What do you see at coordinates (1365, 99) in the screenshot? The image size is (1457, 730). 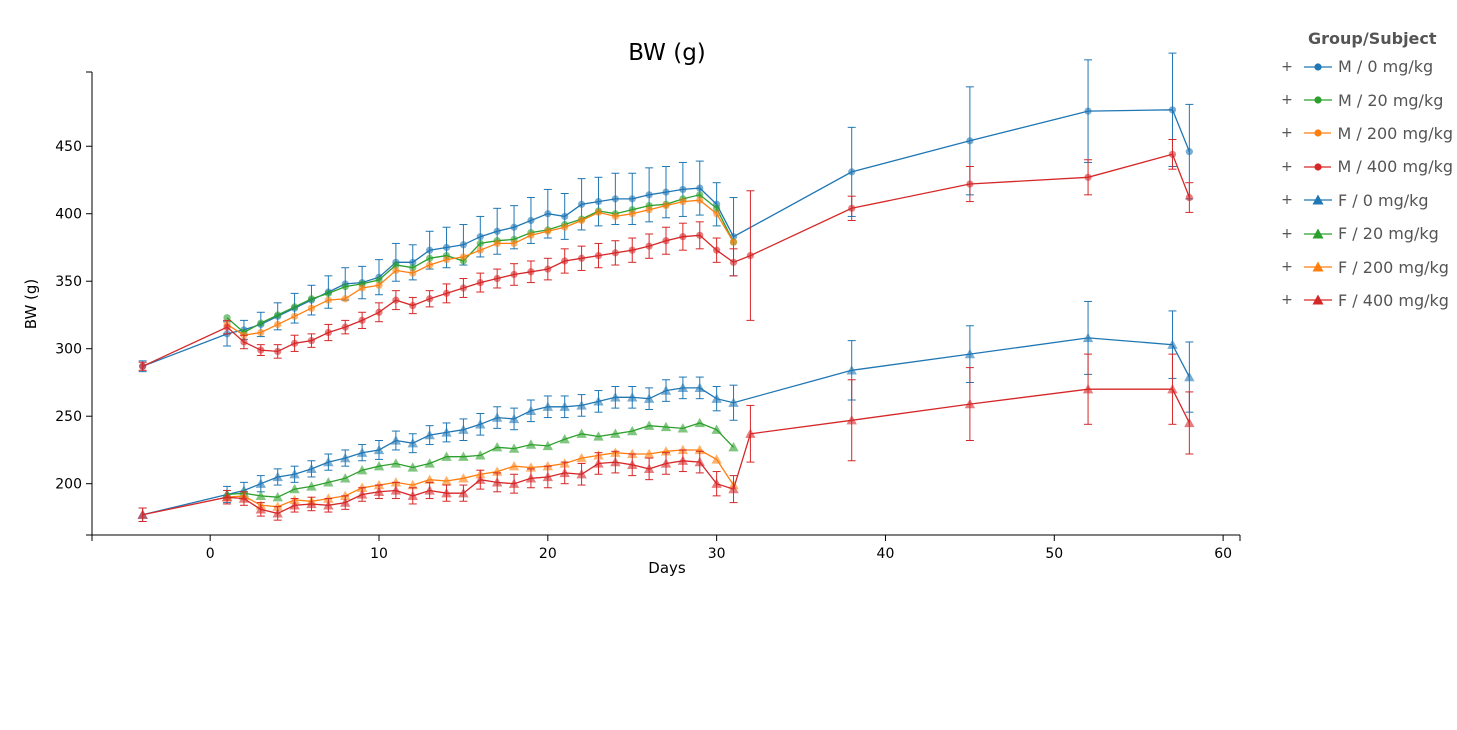 I see `legend-item: + M / 20 mg/kg` at bounding box center [1365, 99].